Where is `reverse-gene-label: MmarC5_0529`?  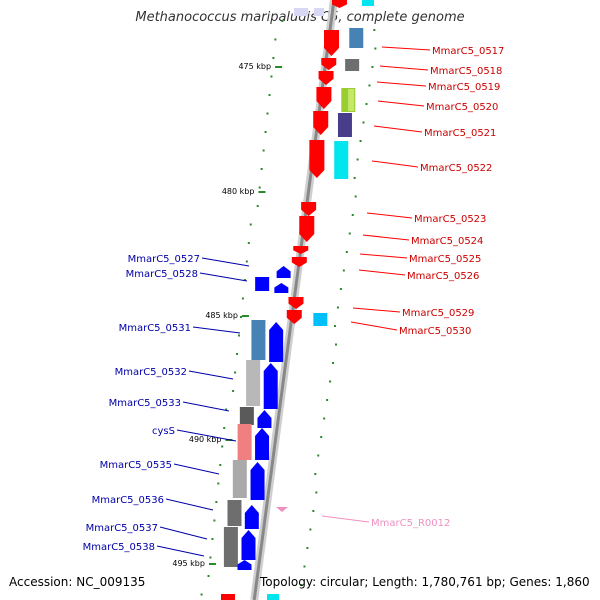
reverse-gene-label: MmarC5_0529 is located at coordinates (438, 313).